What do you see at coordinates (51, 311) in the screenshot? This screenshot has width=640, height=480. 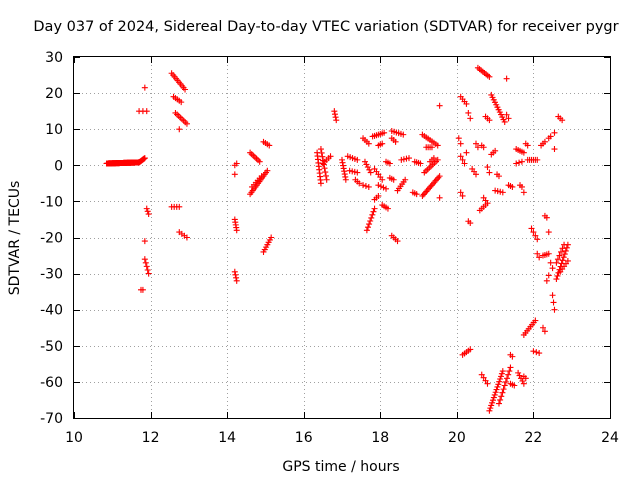 I see `y-tick-label: -40` at bounding box center [51, 311].